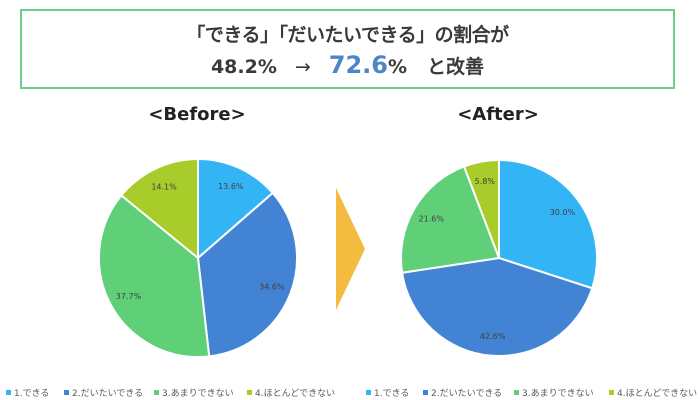  I want to click on after-rate-unit: %, so click(398, 67).